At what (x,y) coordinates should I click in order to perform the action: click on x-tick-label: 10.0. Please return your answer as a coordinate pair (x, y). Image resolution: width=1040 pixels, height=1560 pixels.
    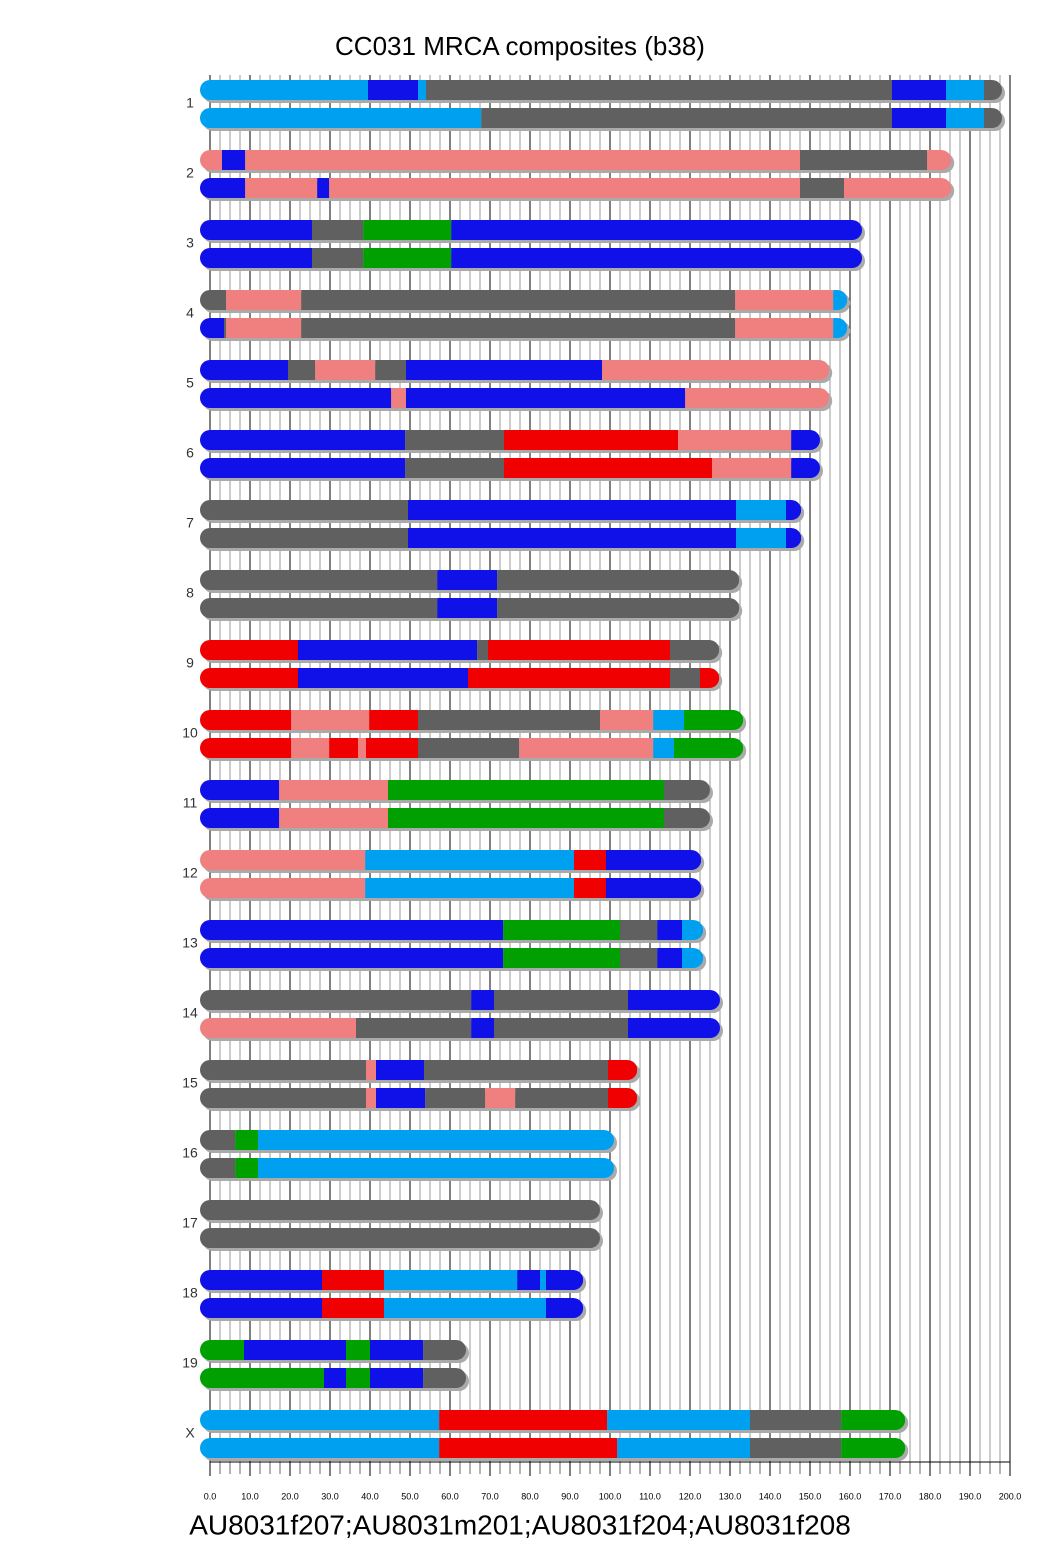
    Looking at the image, I should click on (250, 1496).